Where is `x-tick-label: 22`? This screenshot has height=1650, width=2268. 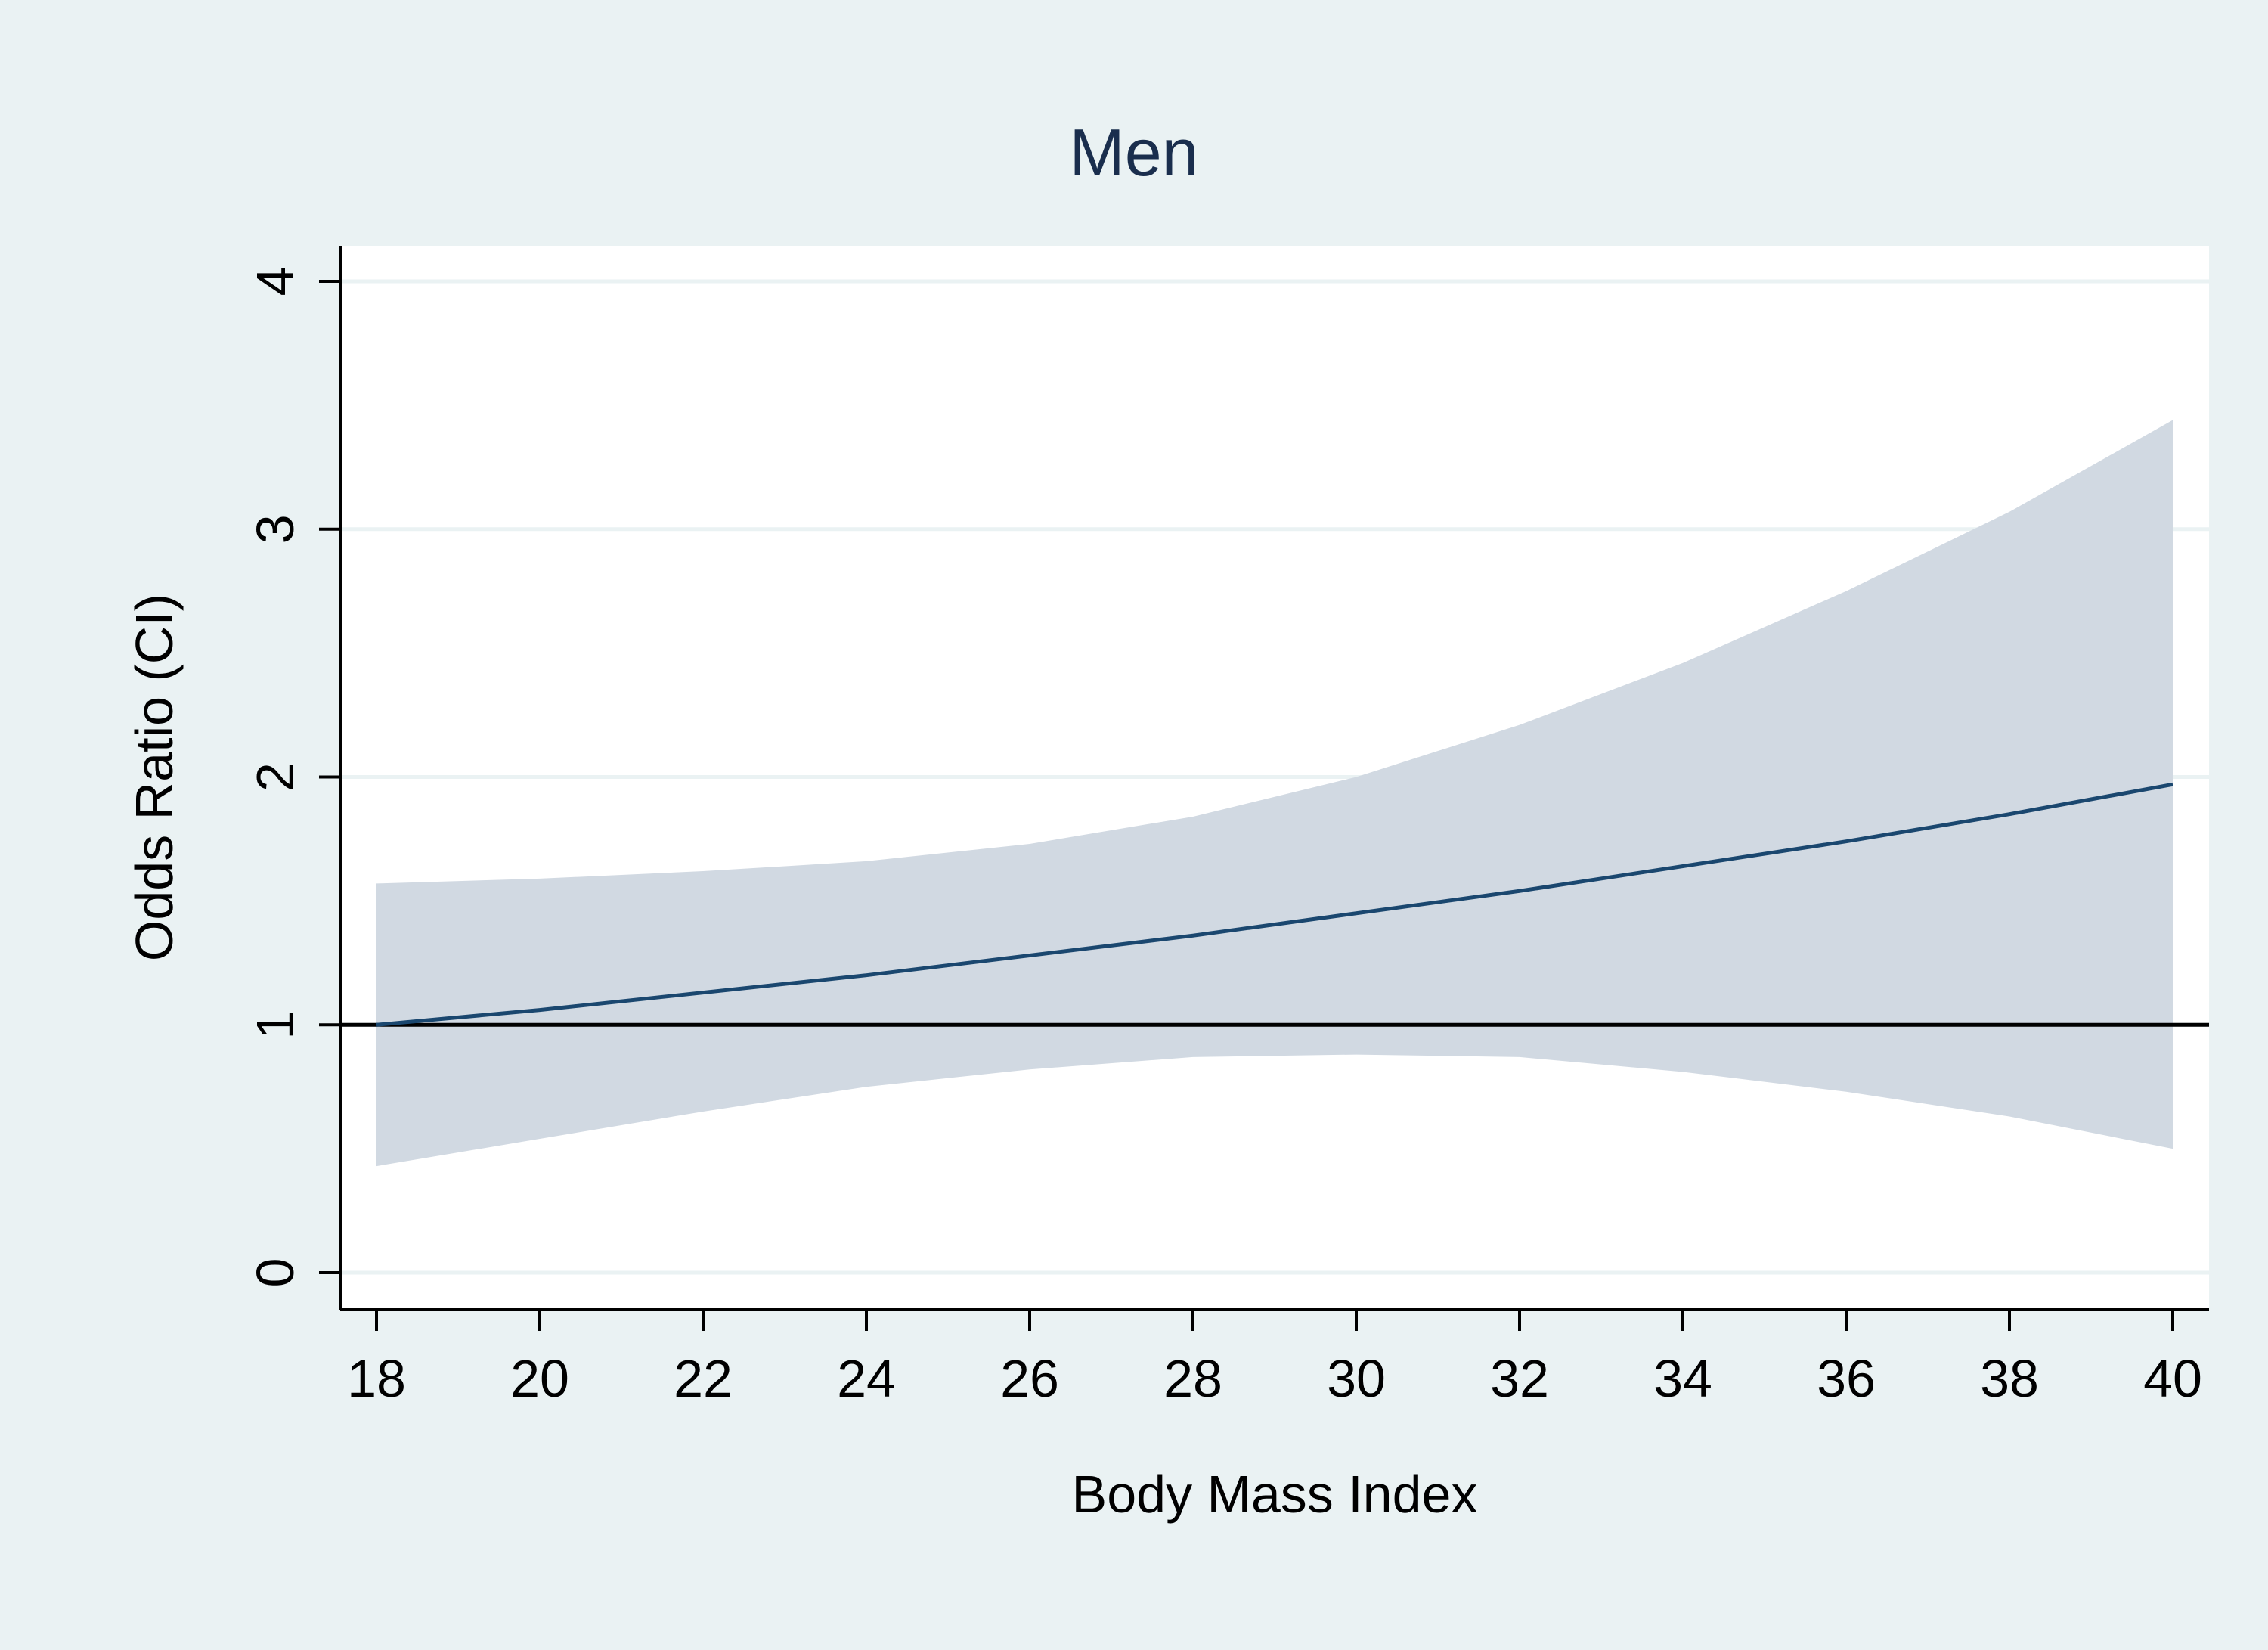
x-tick-label: 22 is located at coordinates (703, 1378).